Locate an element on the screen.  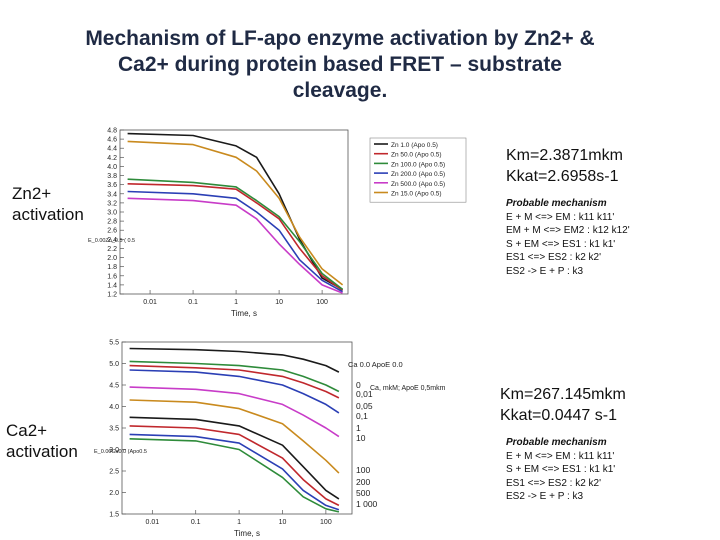
y-tick-label: 1.8 is located at coordinates (112, 267).